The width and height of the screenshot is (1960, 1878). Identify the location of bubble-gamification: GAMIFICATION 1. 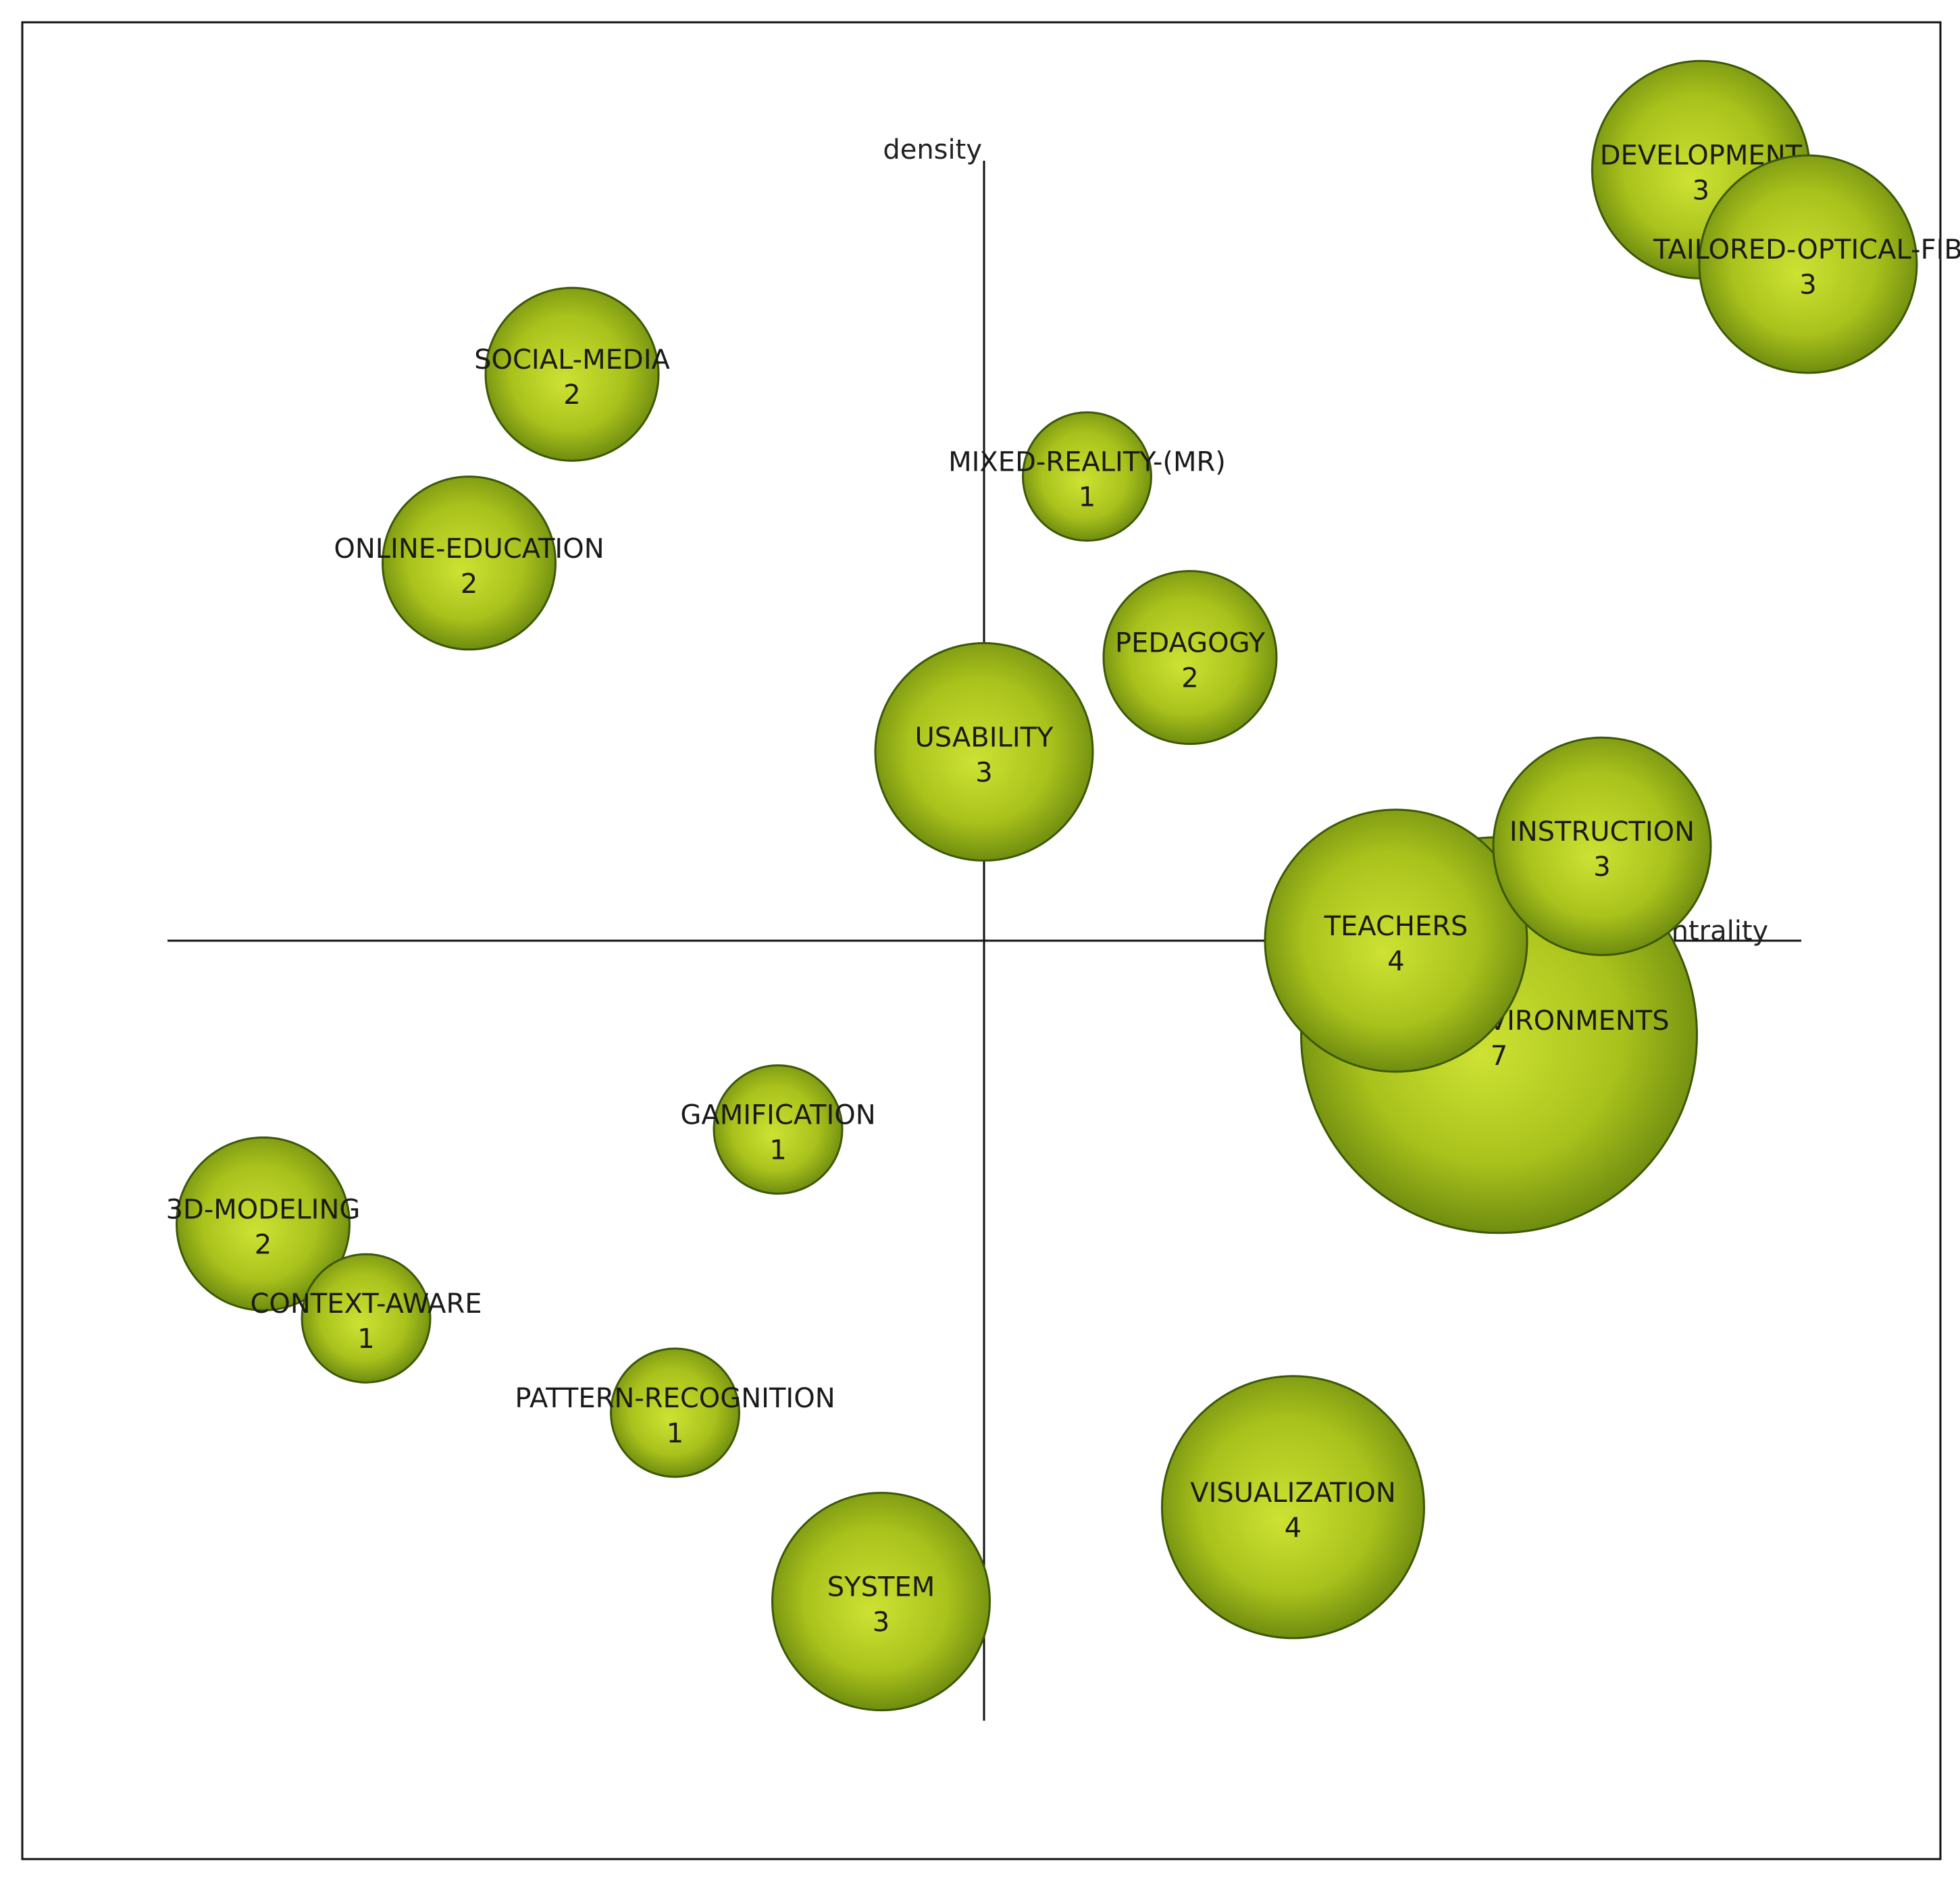
(778, 1130).